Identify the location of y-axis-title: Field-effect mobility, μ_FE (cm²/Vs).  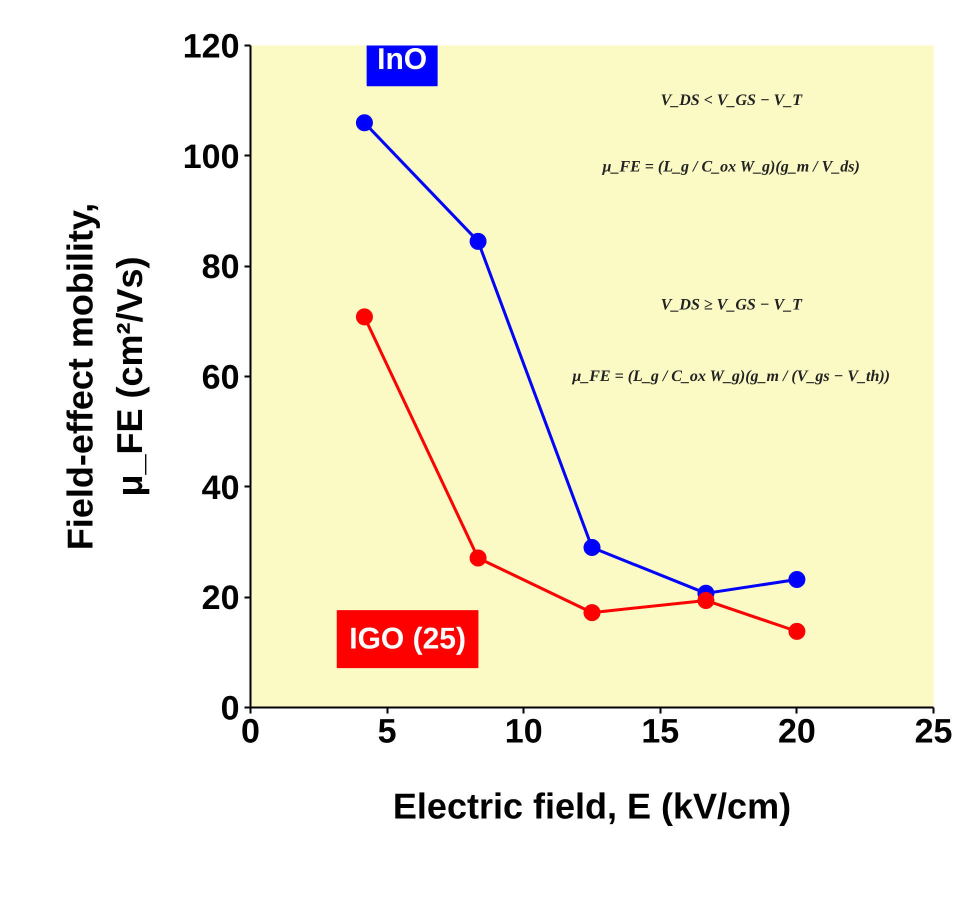
(105, 376).